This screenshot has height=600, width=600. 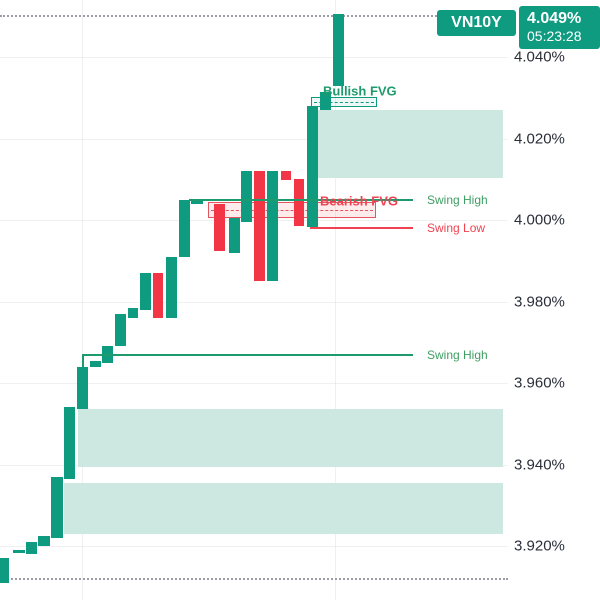 I want to click on axis-tick-label: 3.960%, so click(x=539, y=383).